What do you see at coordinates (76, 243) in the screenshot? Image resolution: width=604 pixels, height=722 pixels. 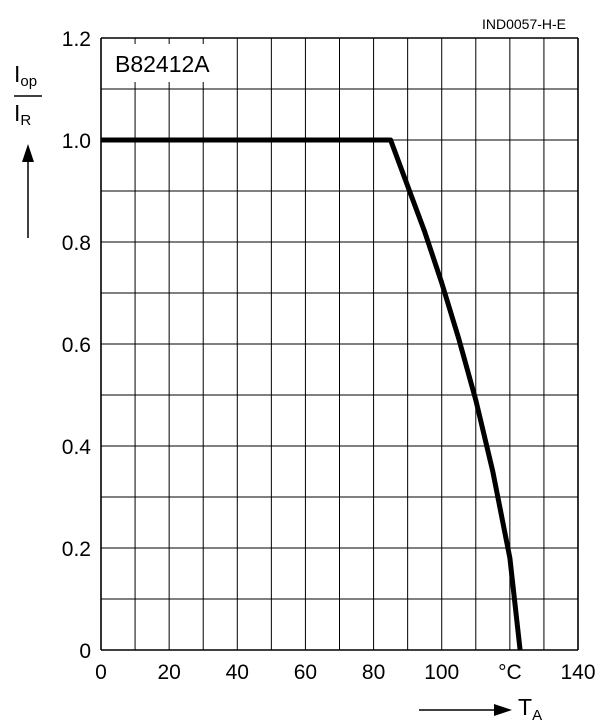 I see `y-tick-label: 0.8` at bounding box center [76, 243].